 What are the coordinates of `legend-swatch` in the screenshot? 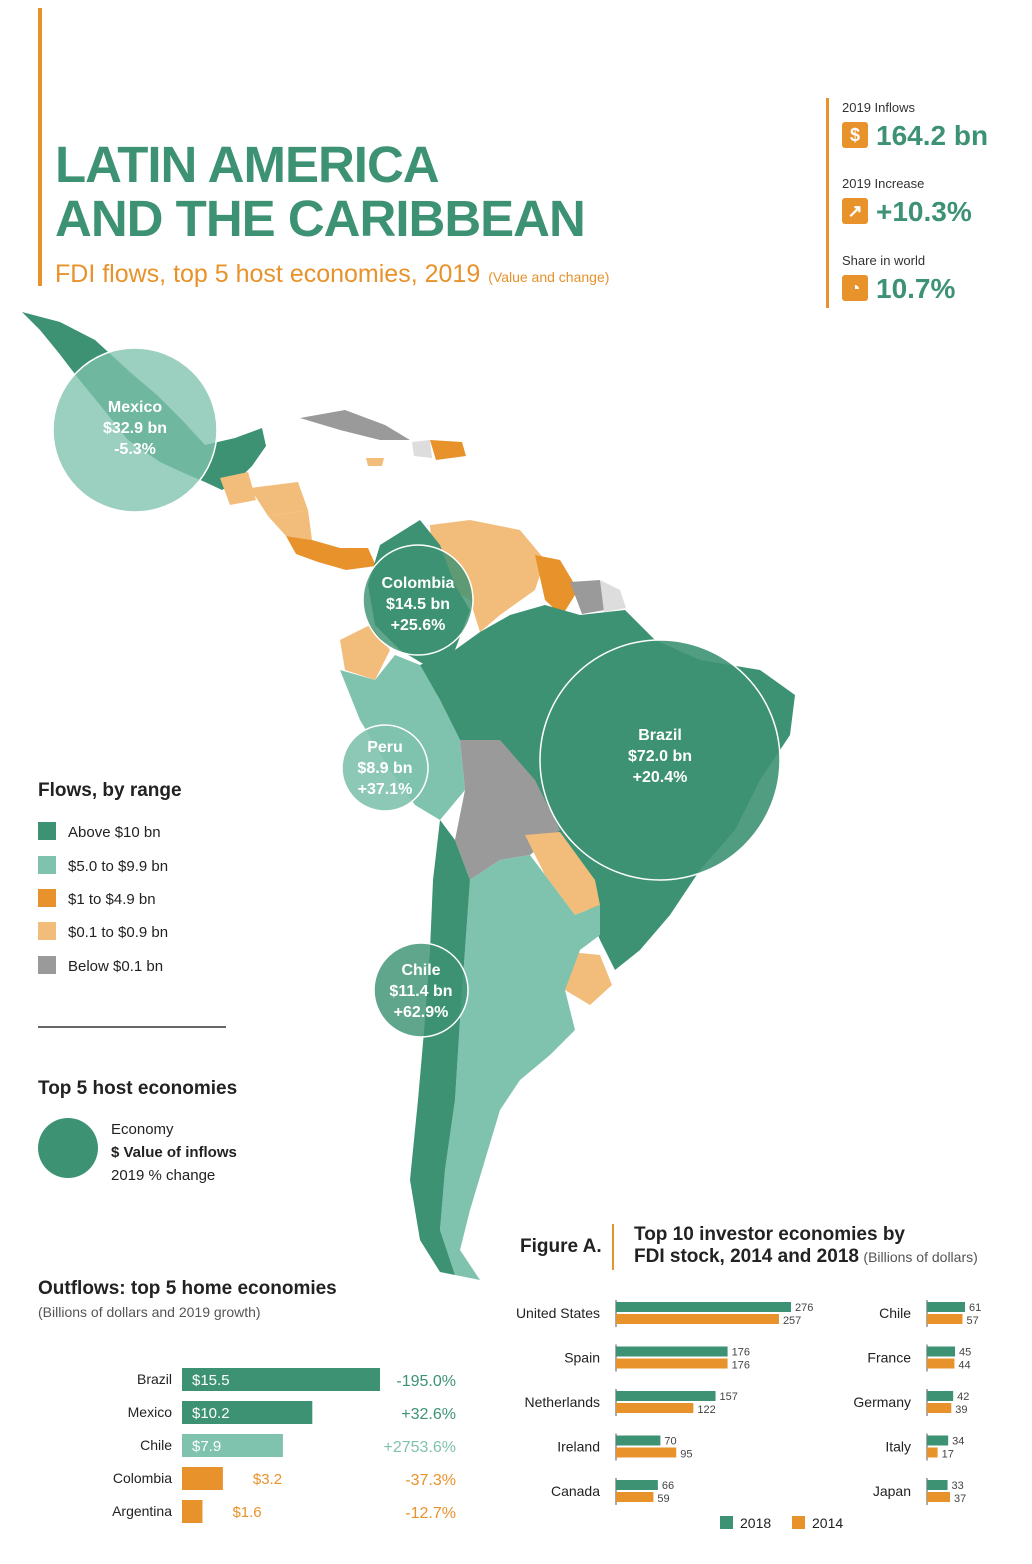 It's located at (47, 865).